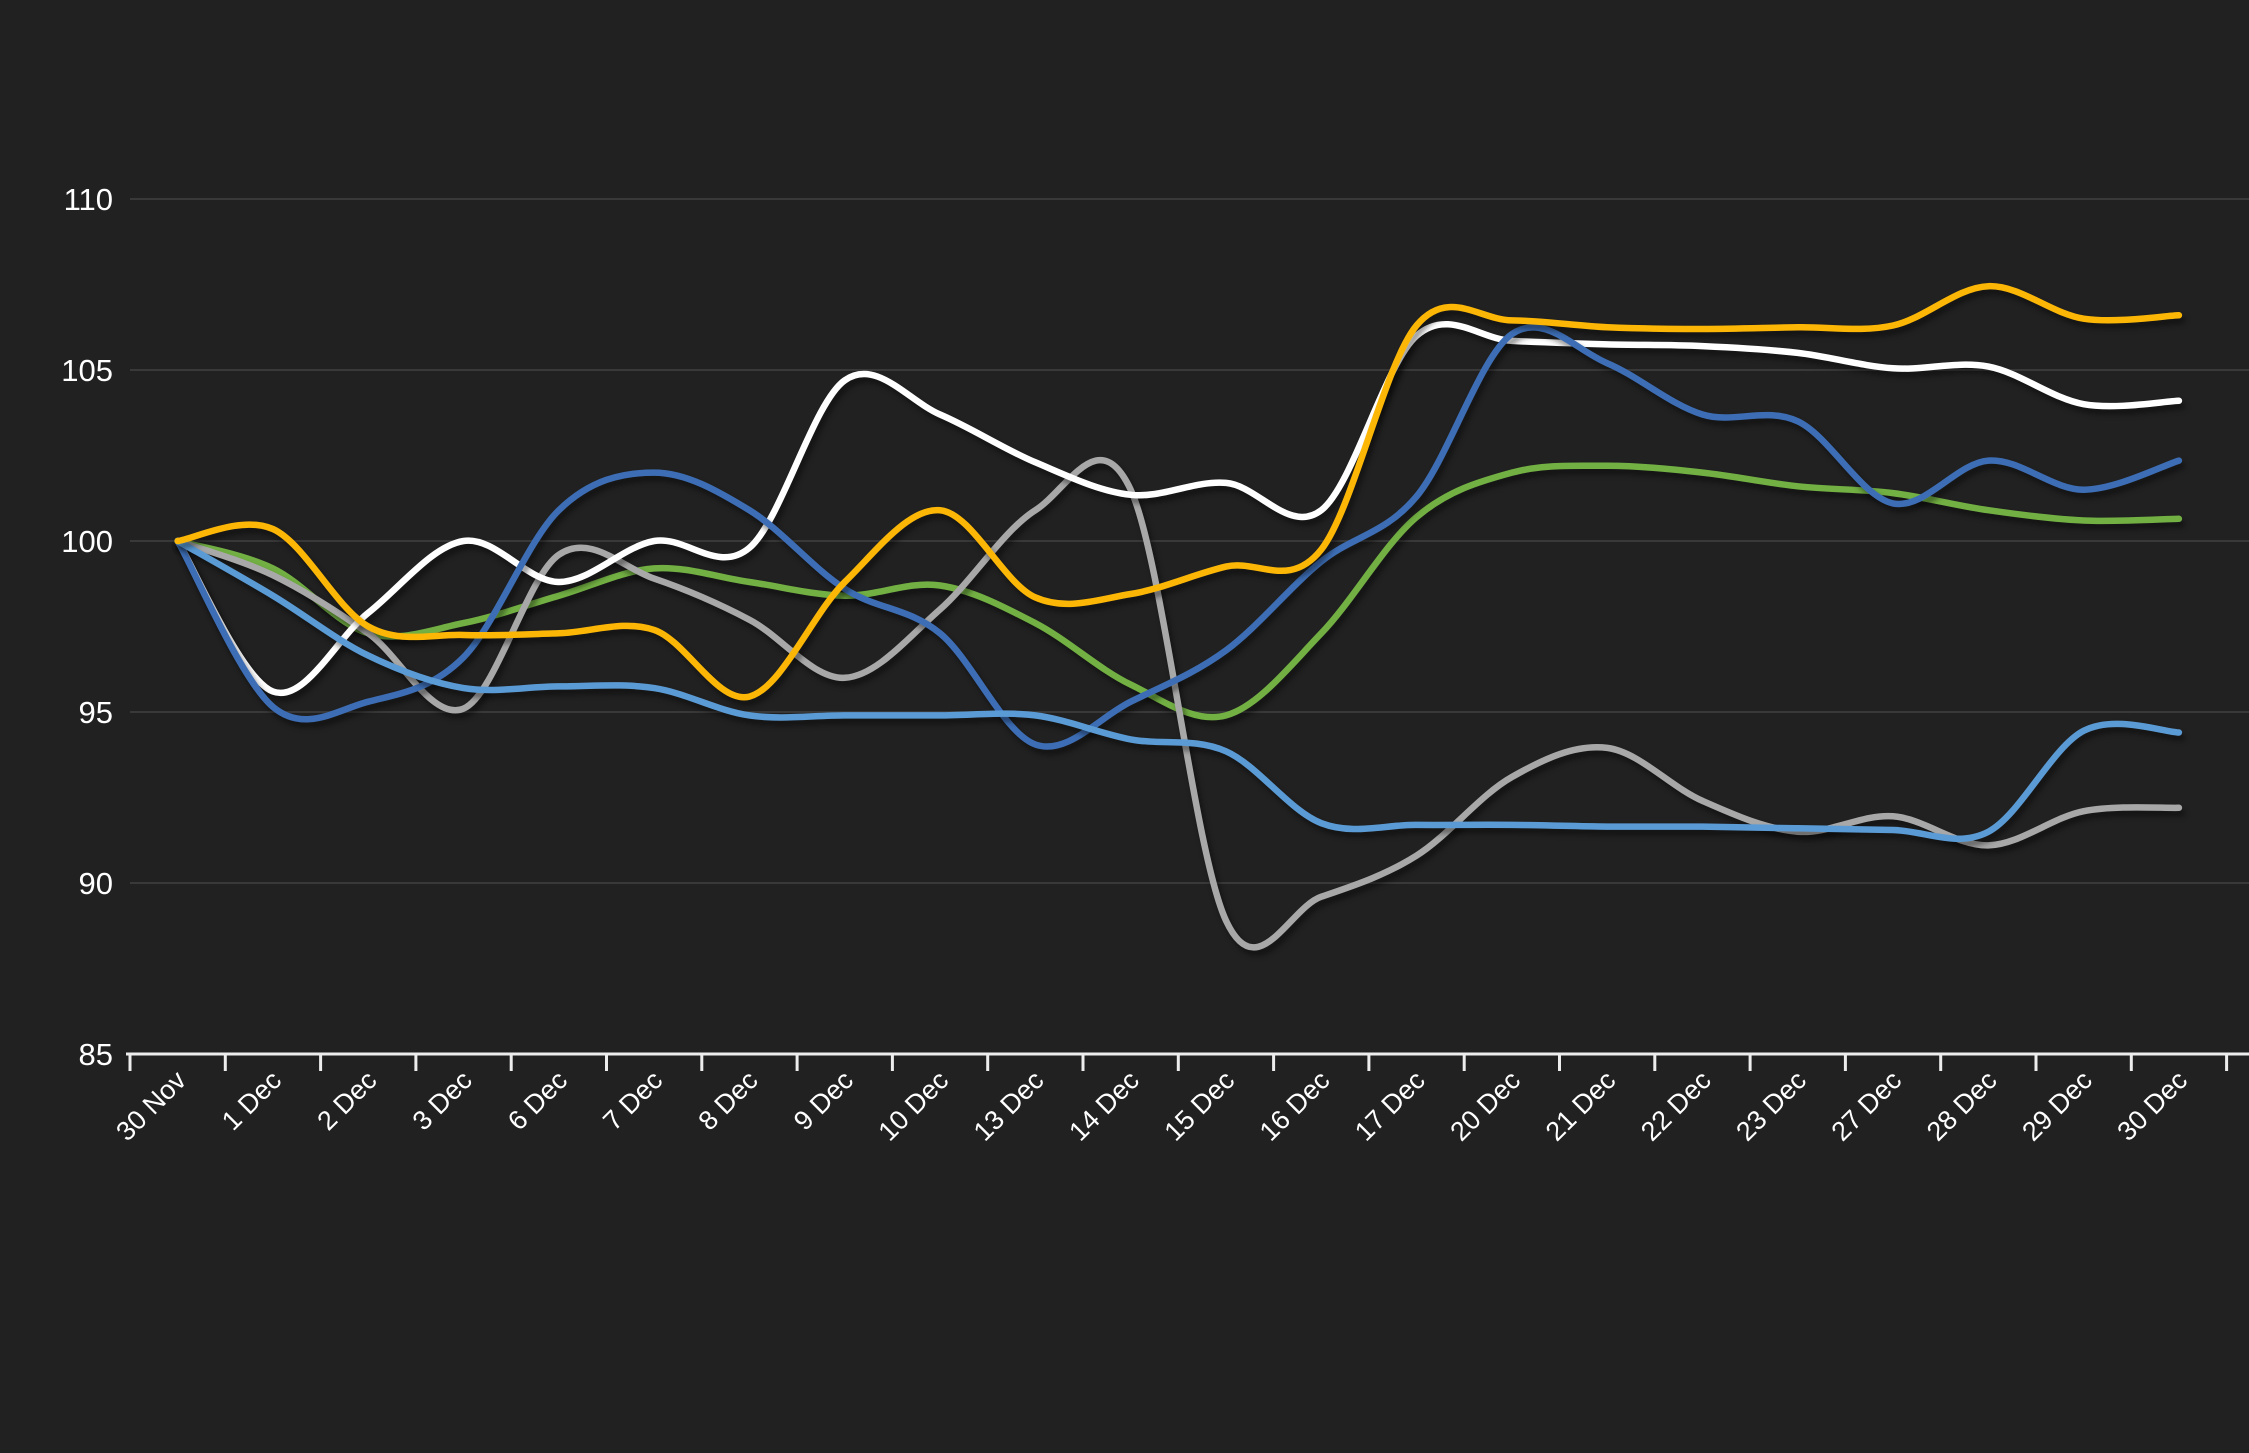 This screenshot has height=1453, width=2249. I want to click on y-axis-label-95: 95, so click(96, 712).